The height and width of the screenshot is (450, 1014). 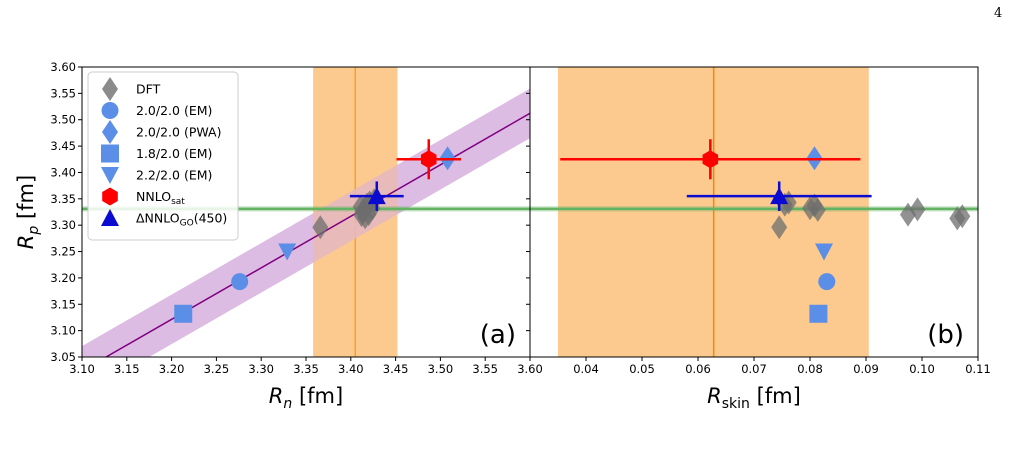 I want to click on y-tick-label: 3.15, so click(x=63, y=304).